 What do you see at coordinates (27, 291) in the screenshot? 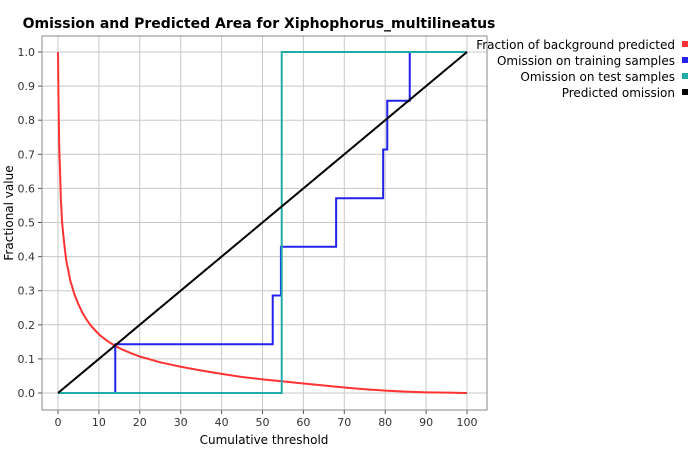
I see `y-tick-label: 0.3` at bounding box center [27, 291].